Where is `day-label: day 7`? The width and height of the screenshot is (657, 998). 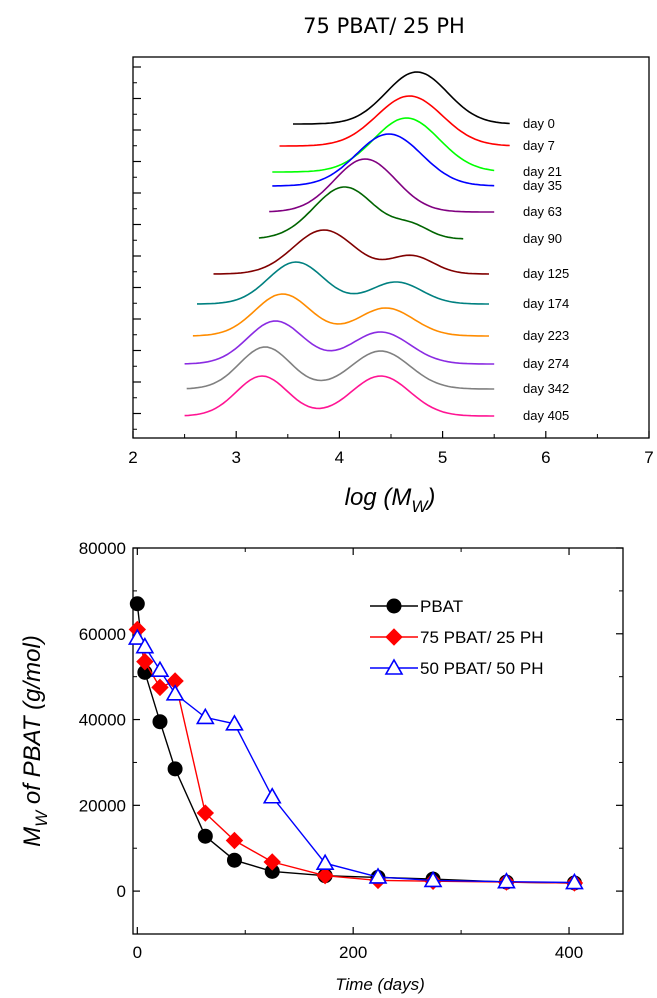 day-label: day 7 is located at coordinates (539, 145).